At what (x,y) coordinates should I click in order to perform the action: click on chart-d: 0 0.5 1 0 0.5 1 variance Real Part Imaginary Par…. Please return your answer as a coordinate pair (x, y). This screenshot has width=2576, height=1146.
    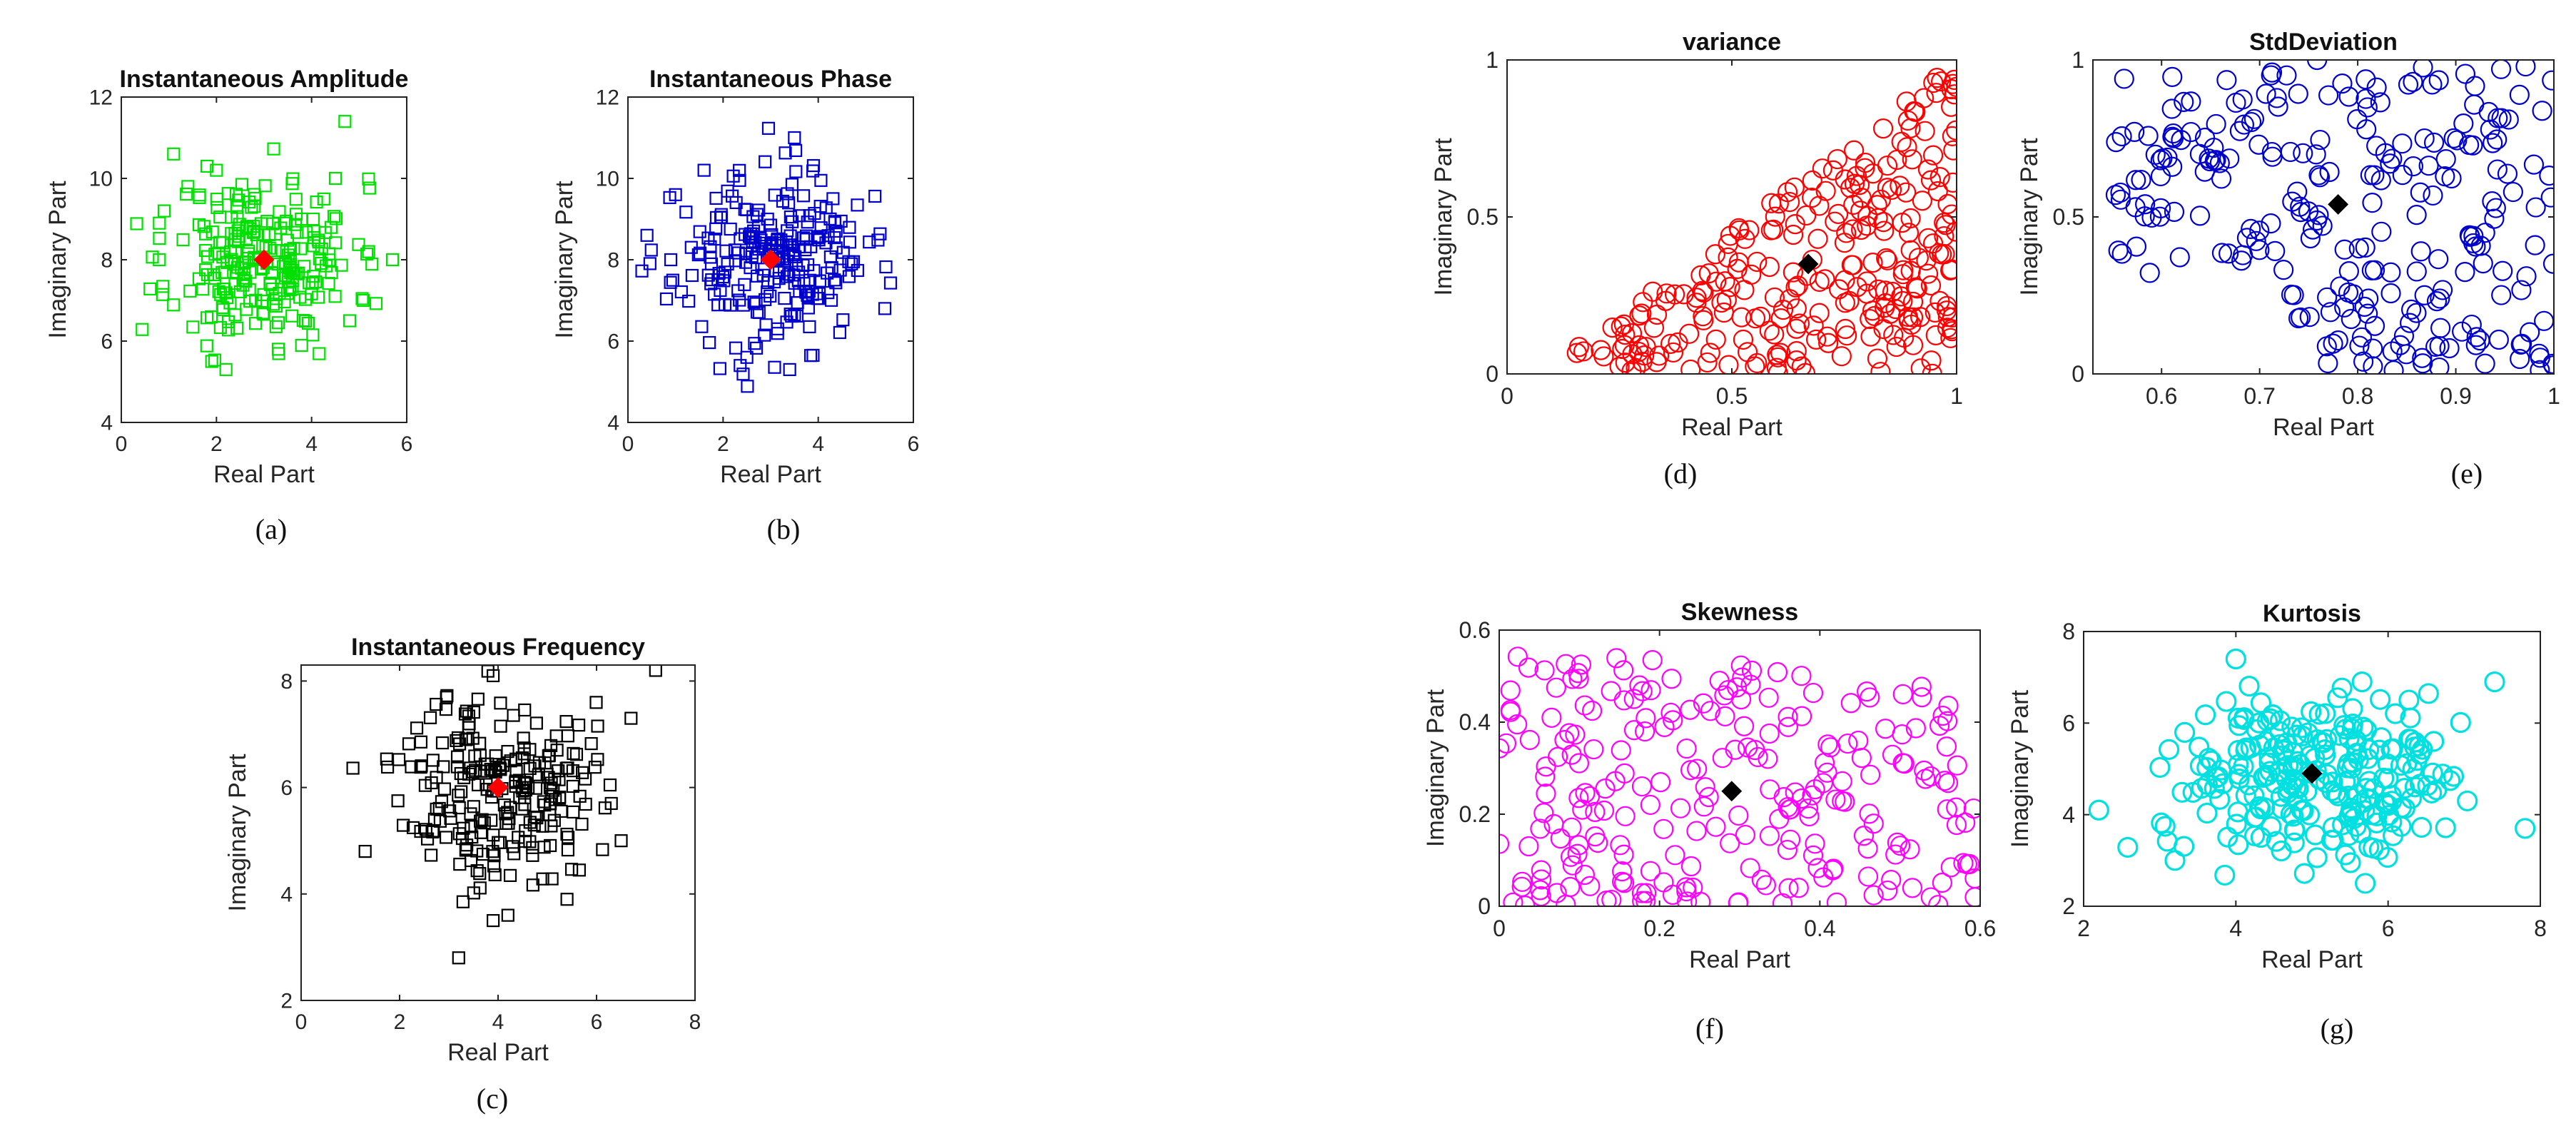
    Looking at the image, I should click on (1697, 259).